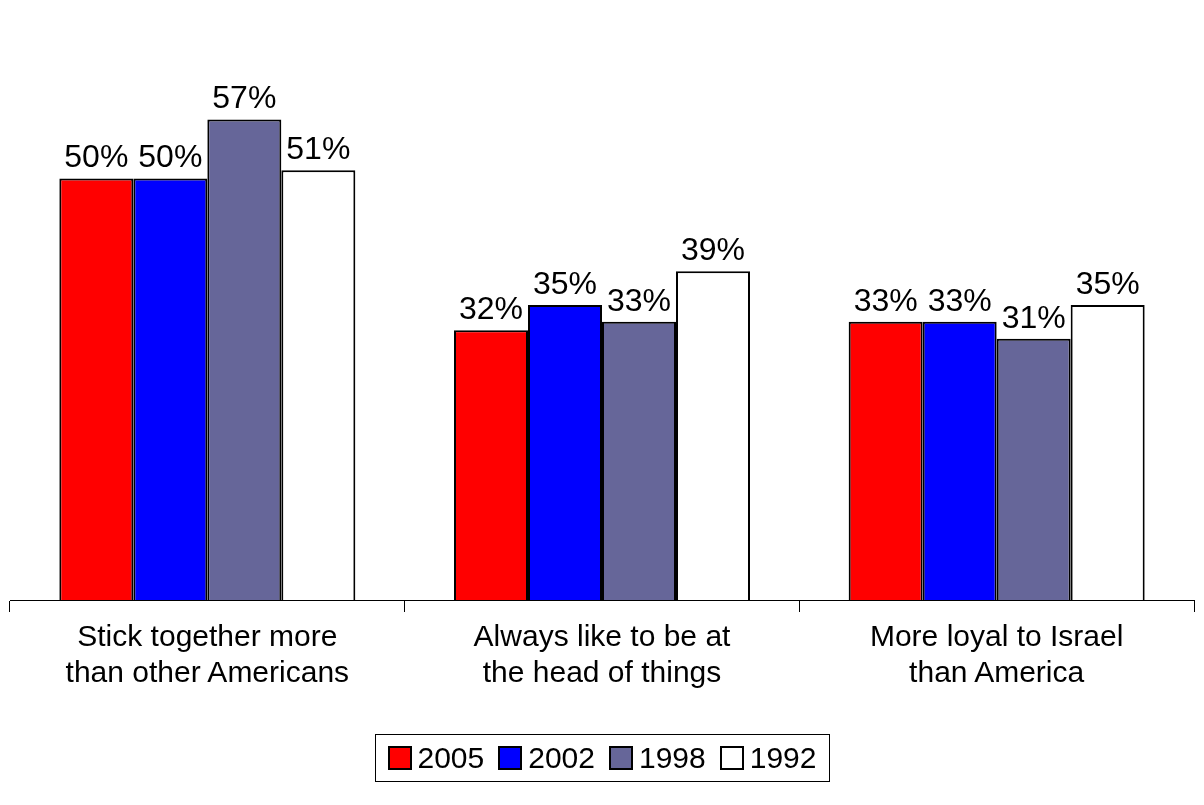 The height and width of the screenshot is (805, 1204). What do you see at coordinates (783, 757) in the screenshot?
I see `legend-label: 1992` at bounding box center [783, 757].